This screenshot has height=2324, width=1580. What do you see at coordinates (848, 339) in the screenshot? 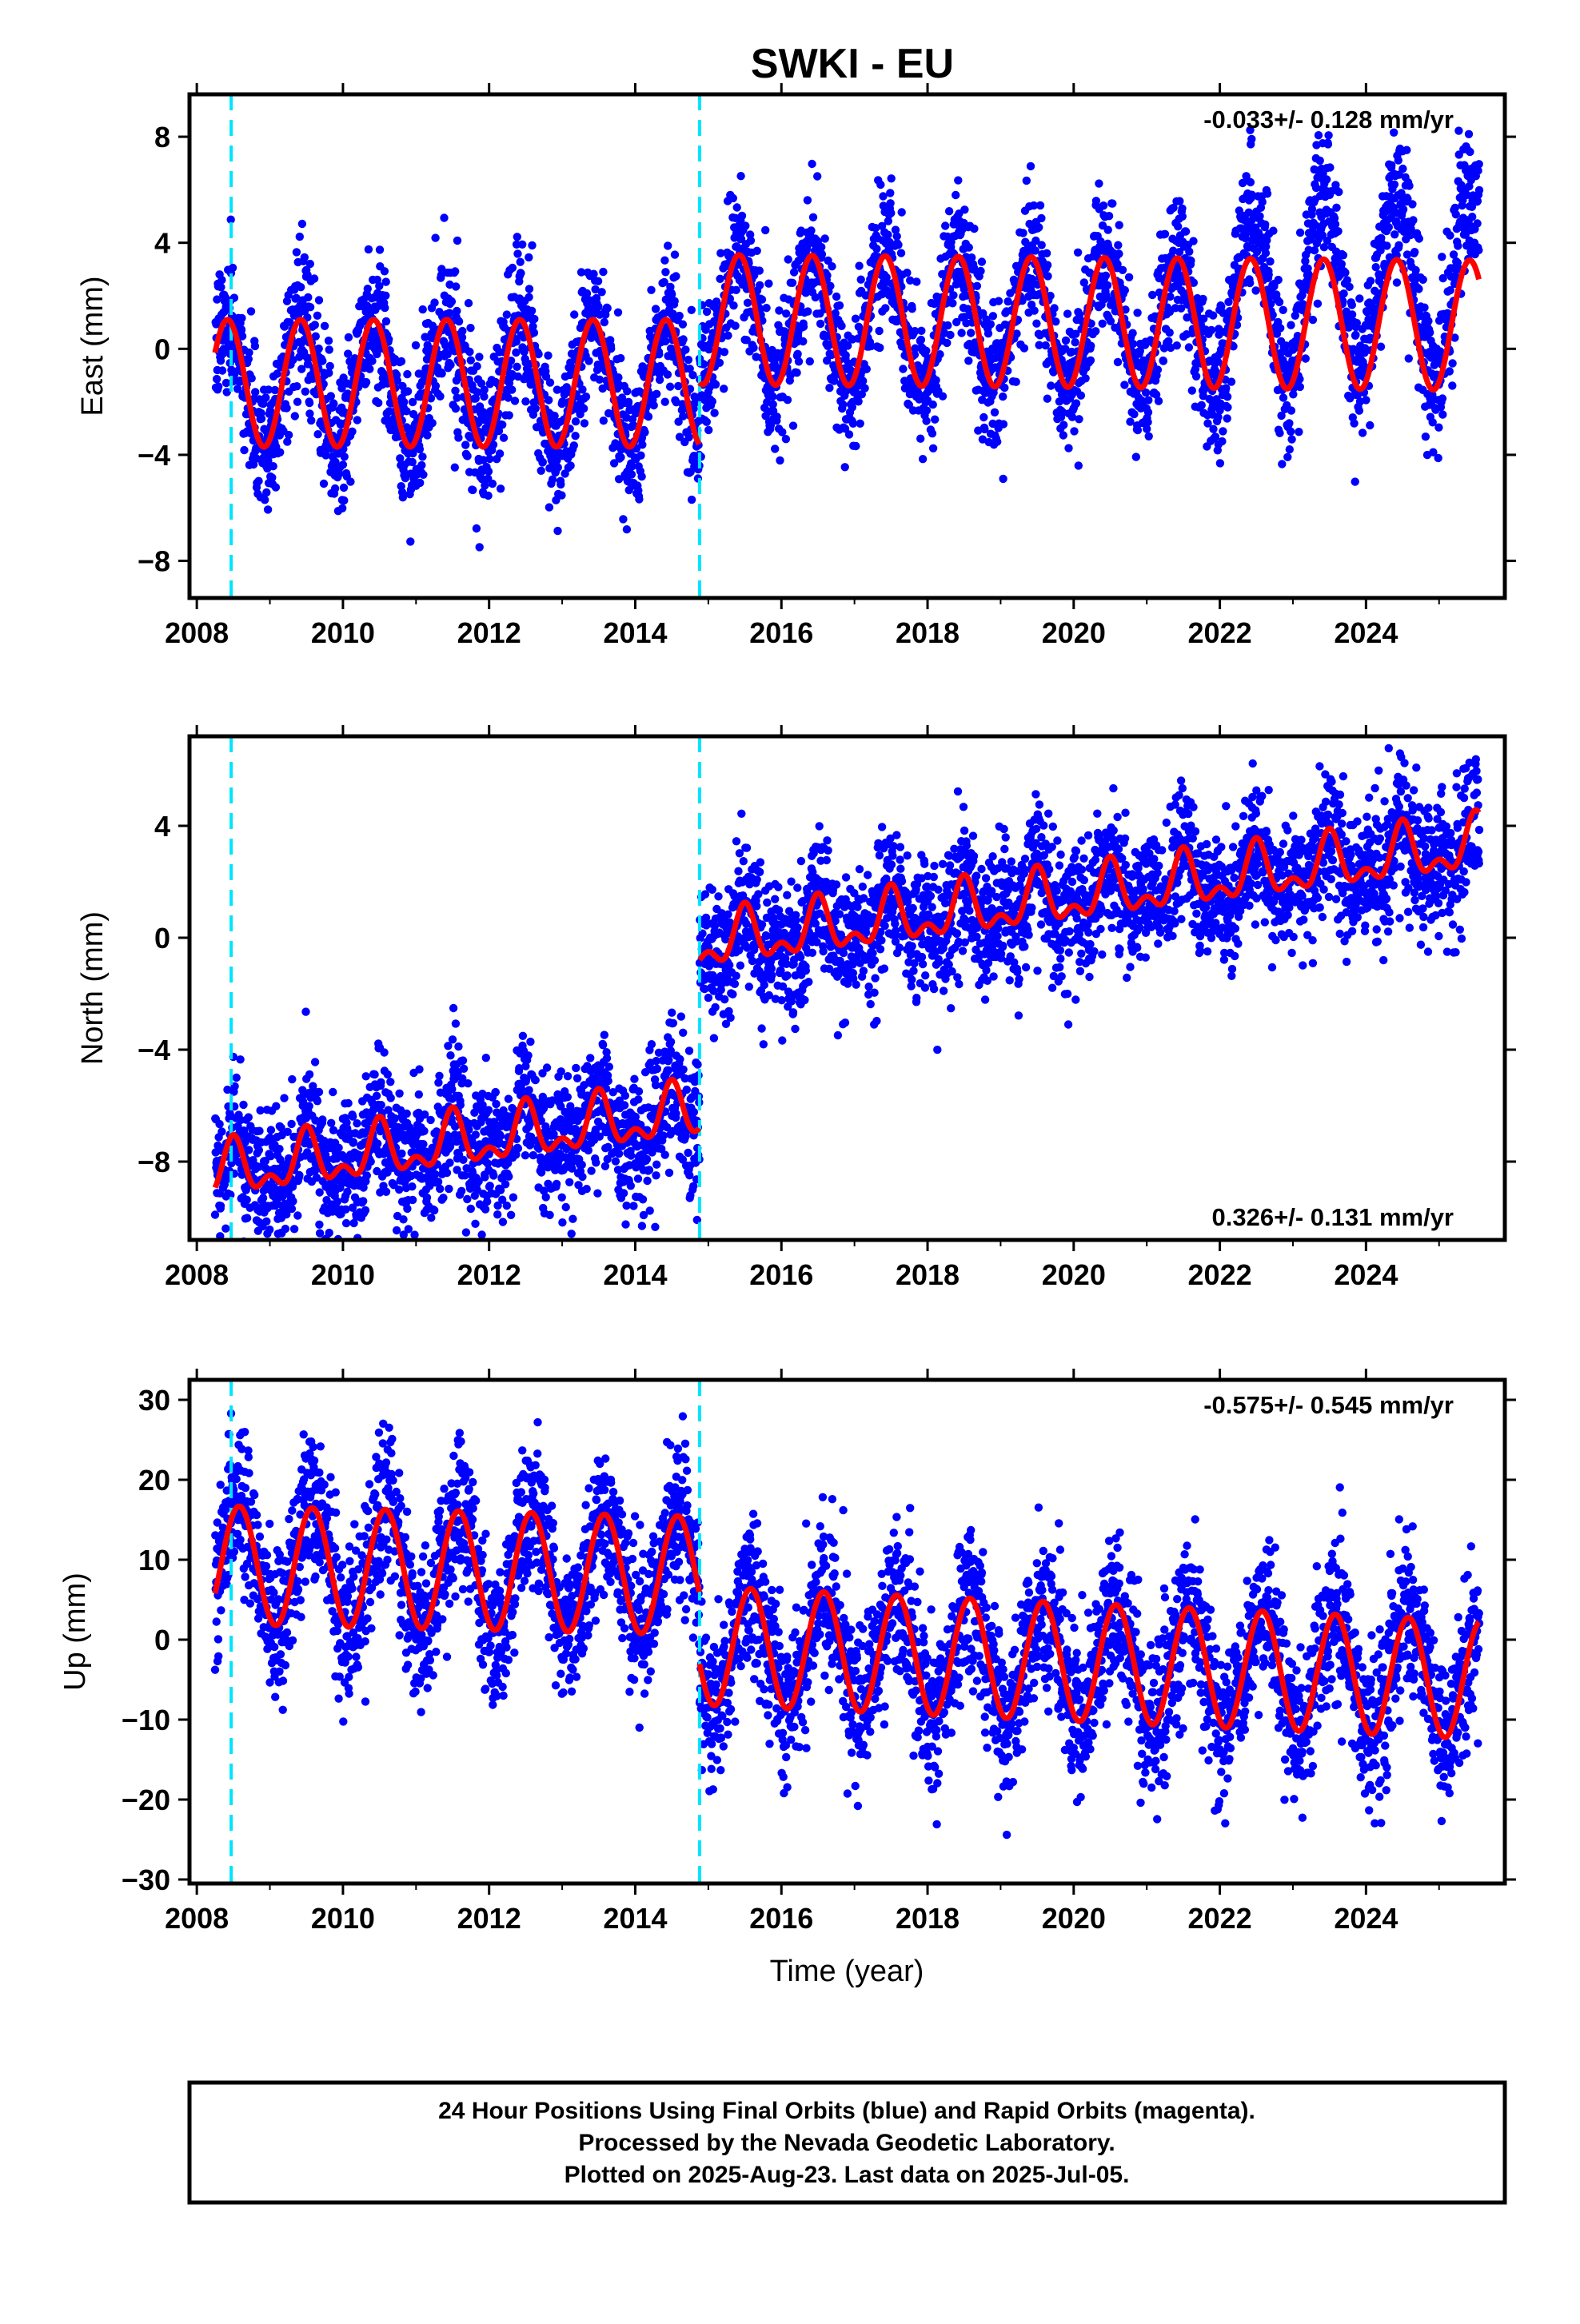
I see `east-points` at bounding box center [848, 339].